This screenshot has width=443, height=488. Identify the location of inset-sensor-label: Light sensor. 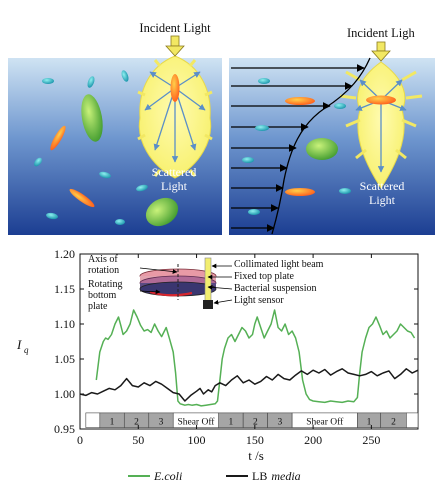
(259, 300).